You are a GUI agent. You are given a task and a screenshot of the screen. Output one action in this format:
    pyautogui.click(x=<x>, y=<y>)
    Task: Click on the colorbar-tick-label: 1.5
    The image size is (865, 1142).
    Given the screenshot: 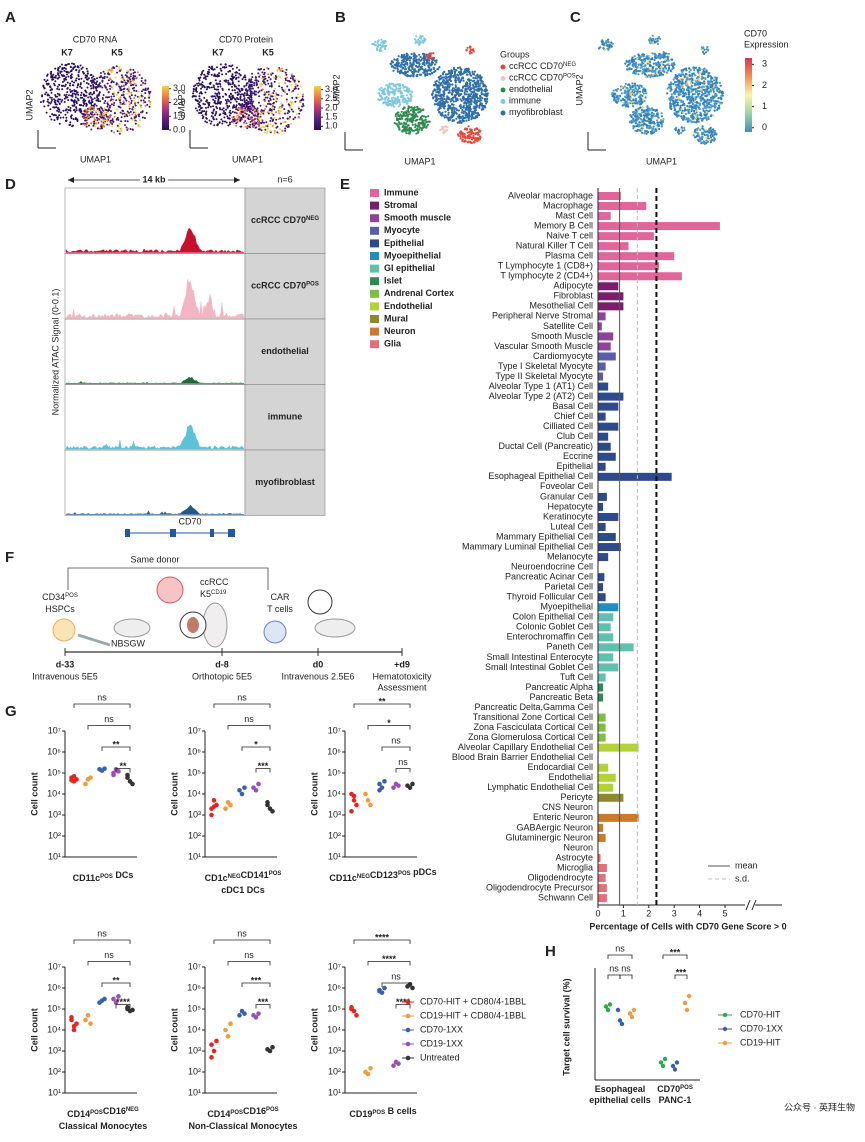 What is the action you would take?
    pyautogui.click(x=331, y=117)
    